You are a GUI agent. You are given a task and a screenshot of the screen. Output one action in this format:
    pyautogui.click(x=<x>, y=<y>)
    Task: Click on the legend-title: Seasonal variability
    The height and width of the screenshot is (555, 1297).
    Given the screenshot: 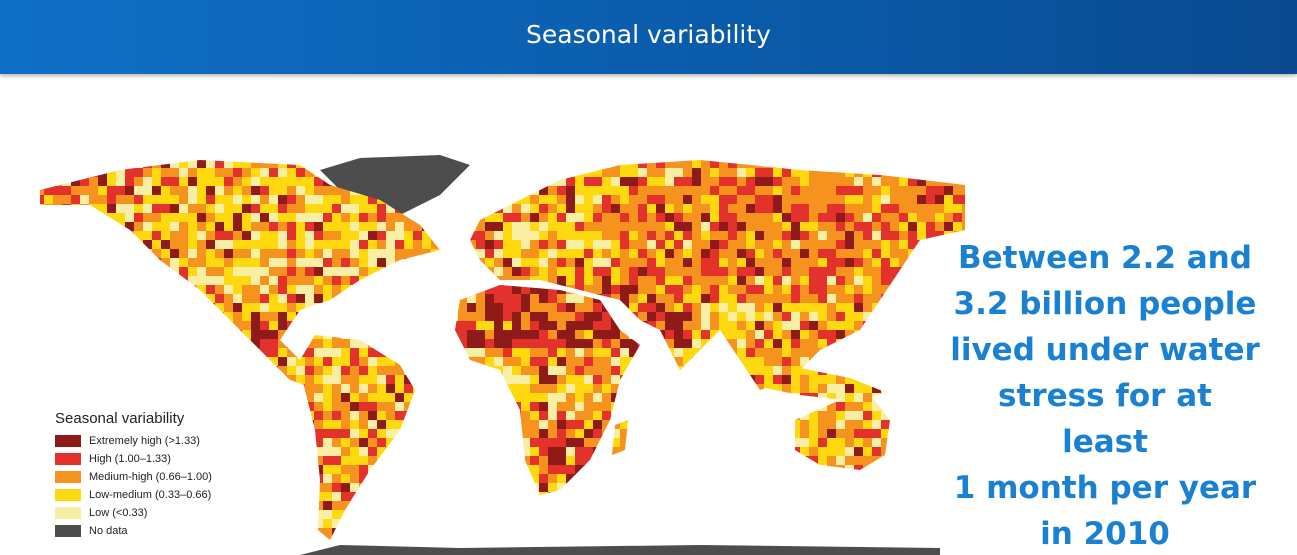 What is the action you would take?
    pyautogui.click(x=120, y=418)
    